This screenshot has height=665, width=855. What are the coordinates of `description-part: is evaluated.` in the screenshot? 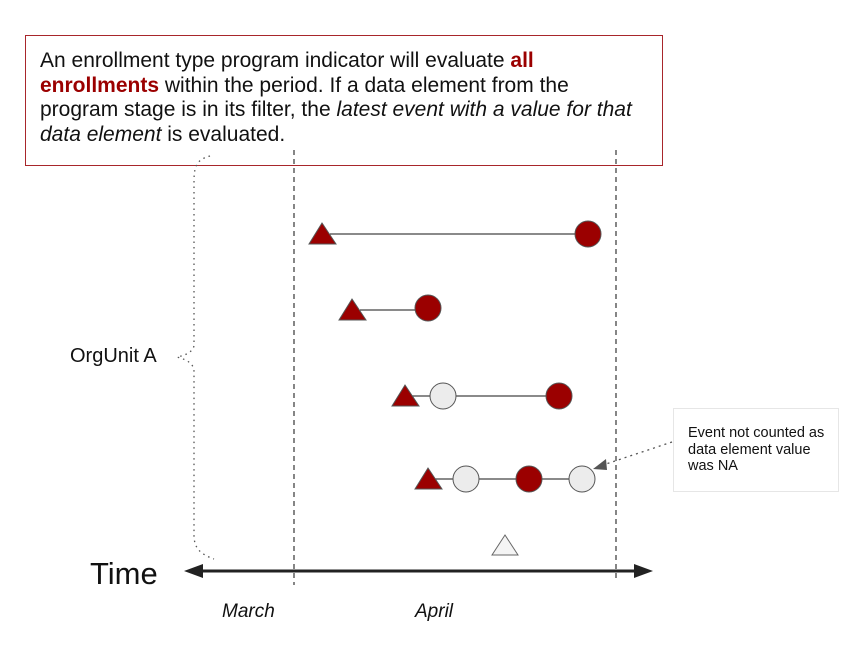 It's located at (223, 134).